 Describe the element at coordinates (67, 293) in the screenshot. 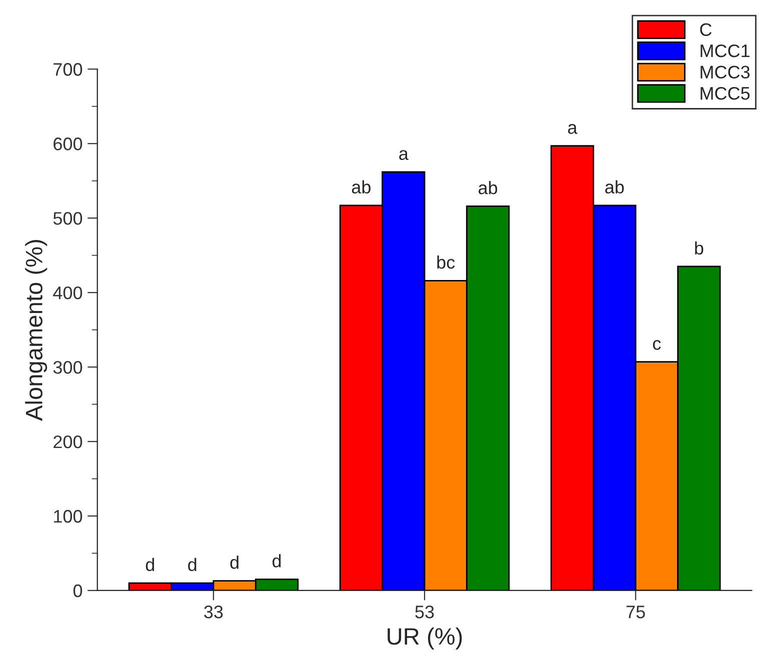

I see `y-tick-label: 400` at that location.